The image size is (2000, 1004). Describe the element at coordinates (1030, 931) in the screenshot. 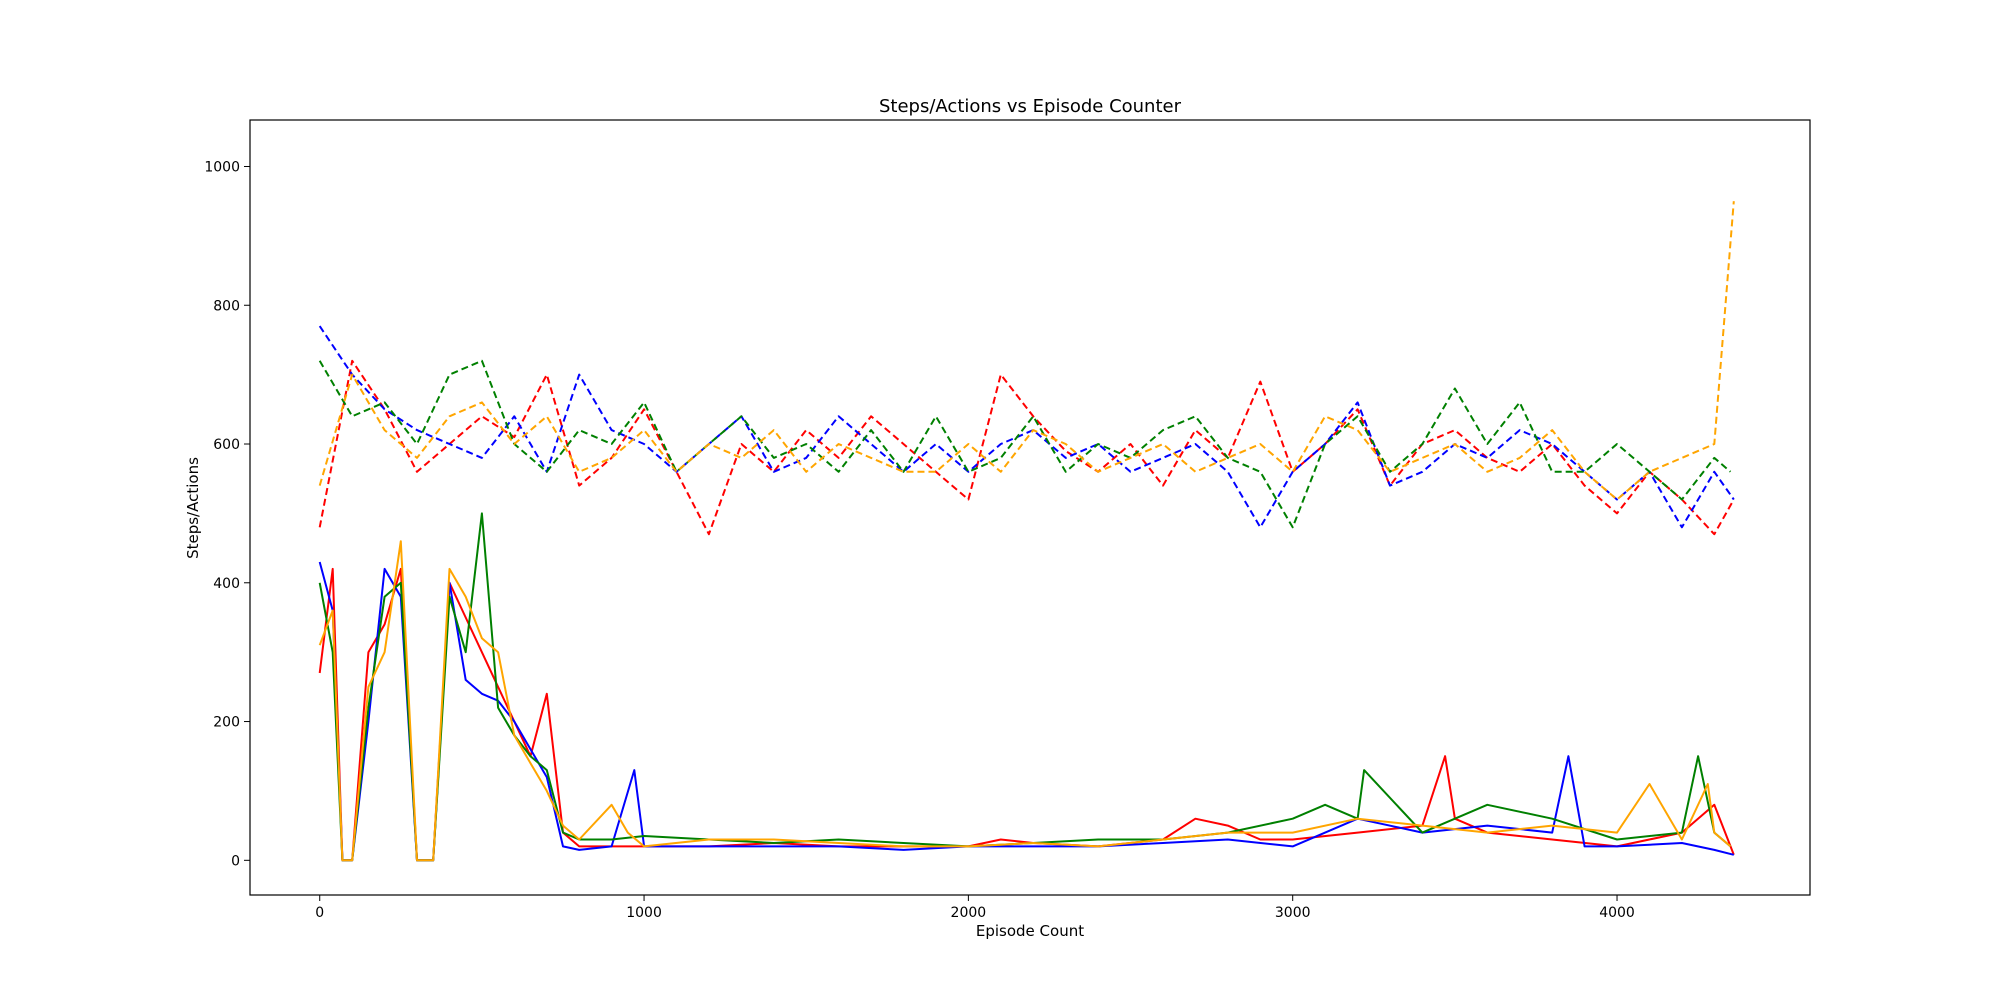

I see `x-axis-label: Episode Count` at that location.